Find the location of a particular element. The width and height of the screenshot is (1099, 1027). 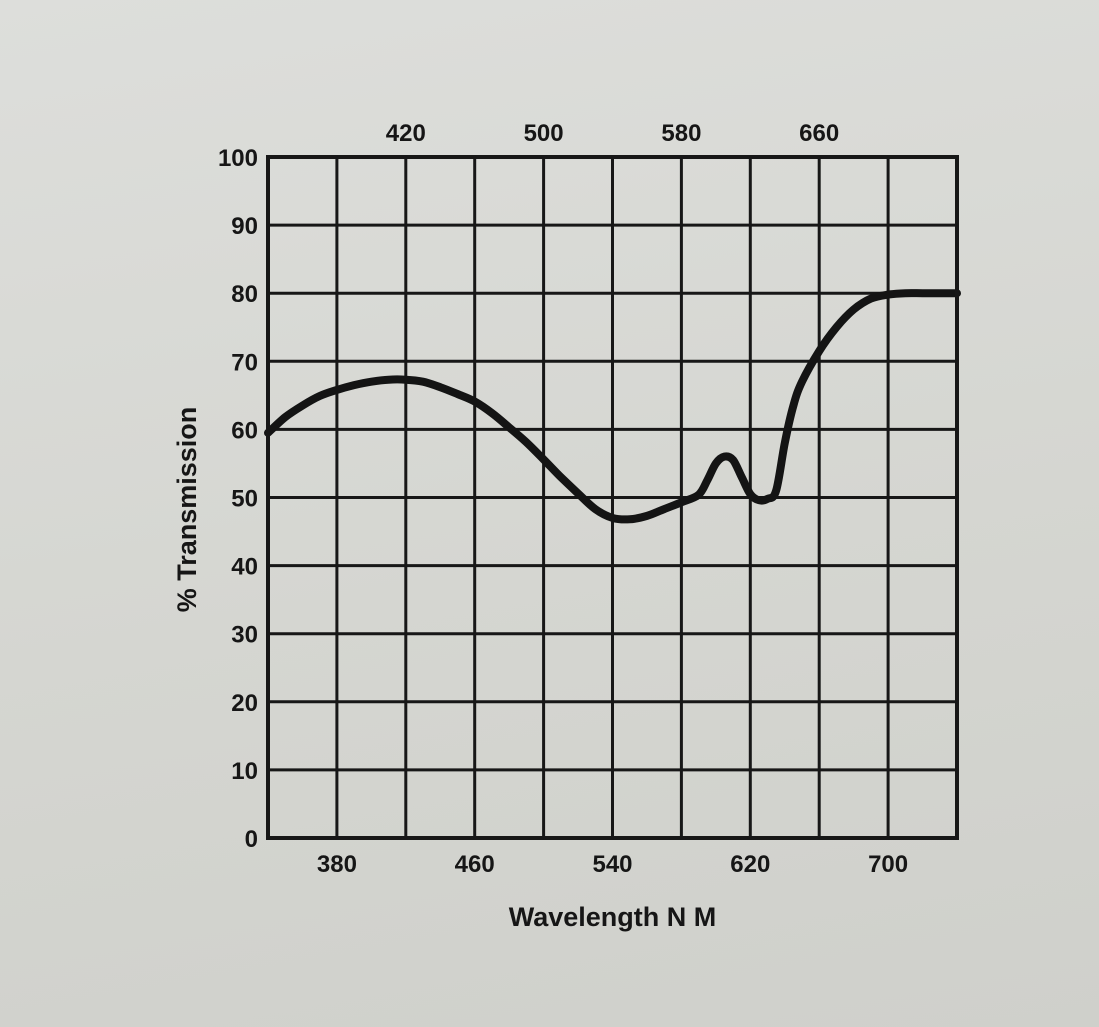

y-tick-label: 30 is located at coordinates (244, 635).